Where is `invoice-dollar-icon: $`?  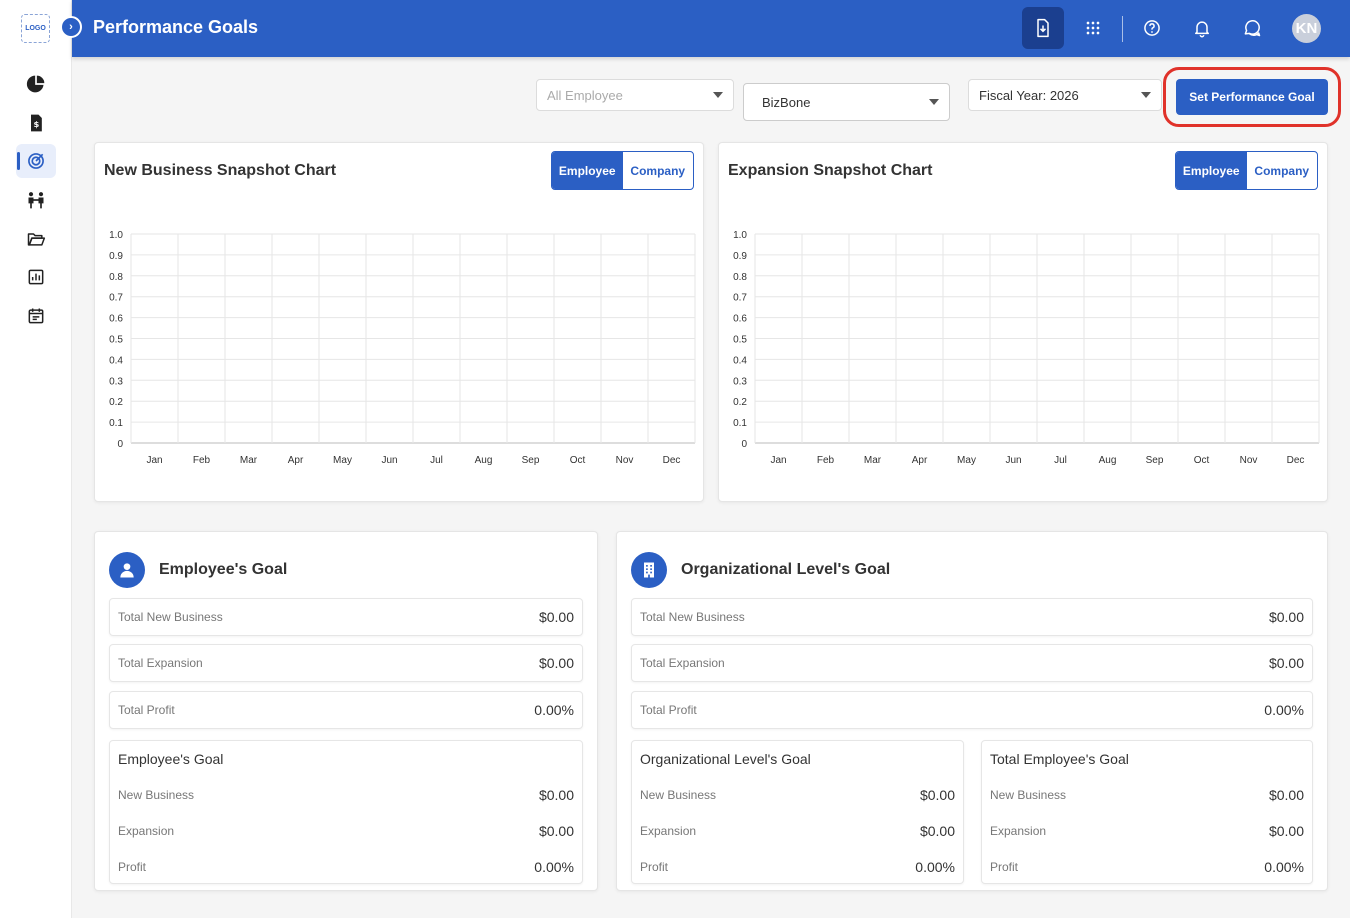 invoice-dollar-icon: $ is located at coordinates (36, 123).